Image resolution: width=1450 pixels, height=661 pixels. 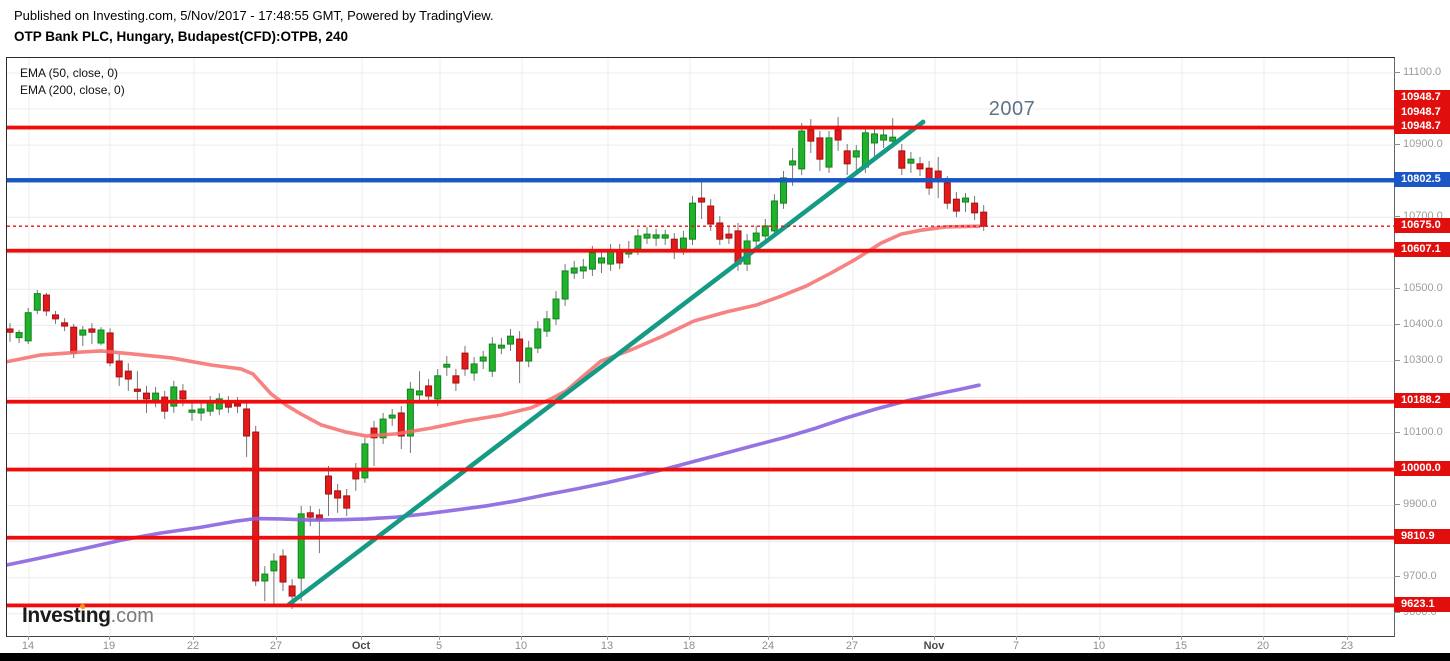 I want to click on date-label: 7, so click(x=1016, y=646).